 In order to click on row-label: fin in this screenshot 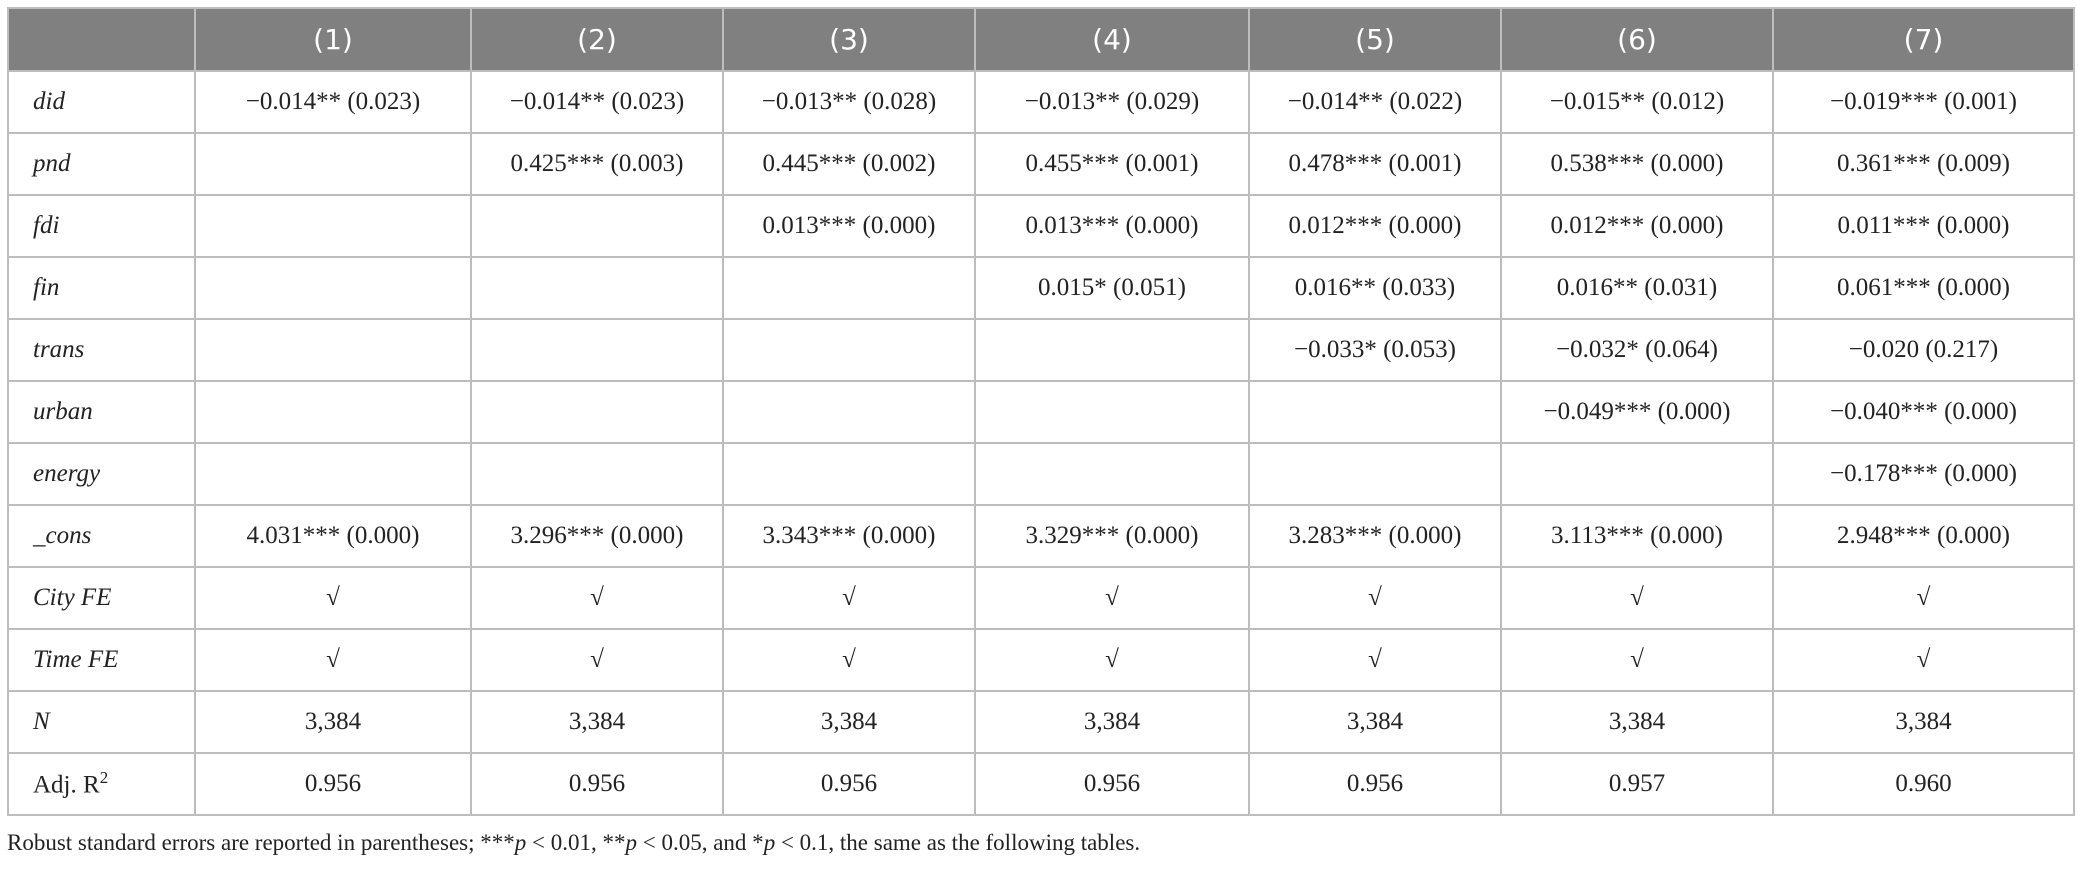, I will do `click(101, 288)`.